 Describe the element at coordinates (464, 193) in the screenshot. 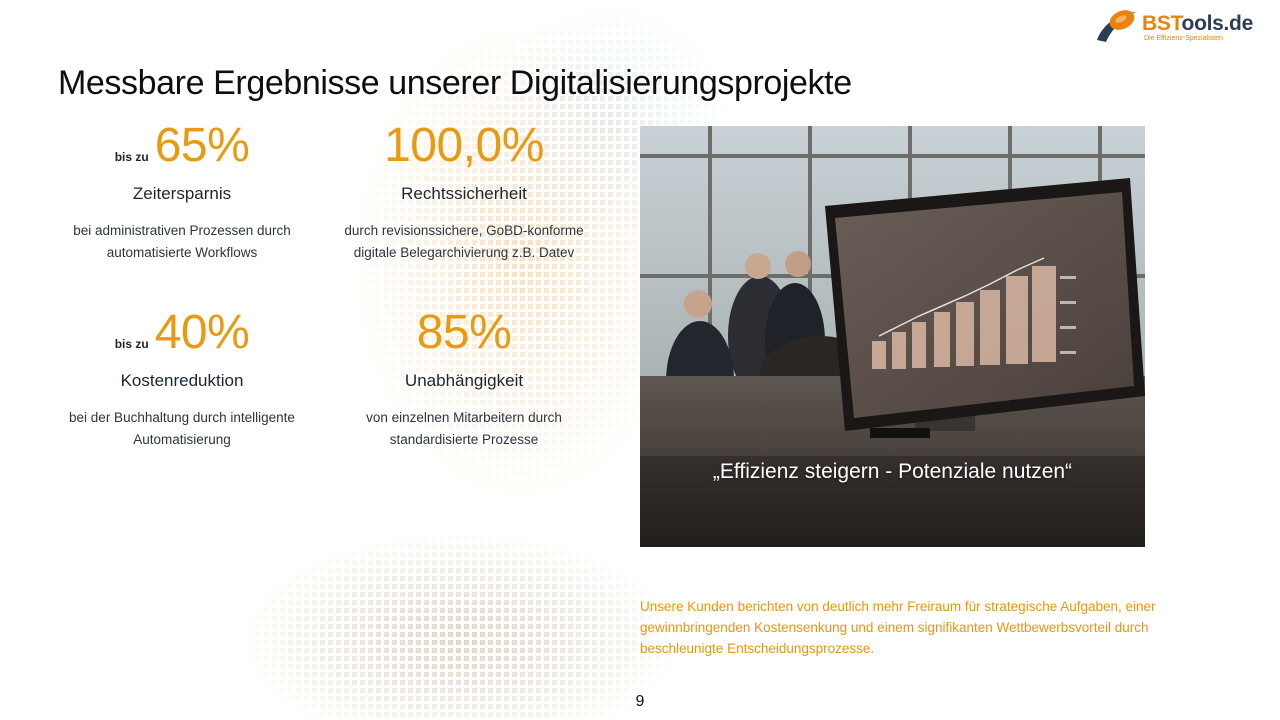

I see `stat-label: Rechtssicherheit` at that location.